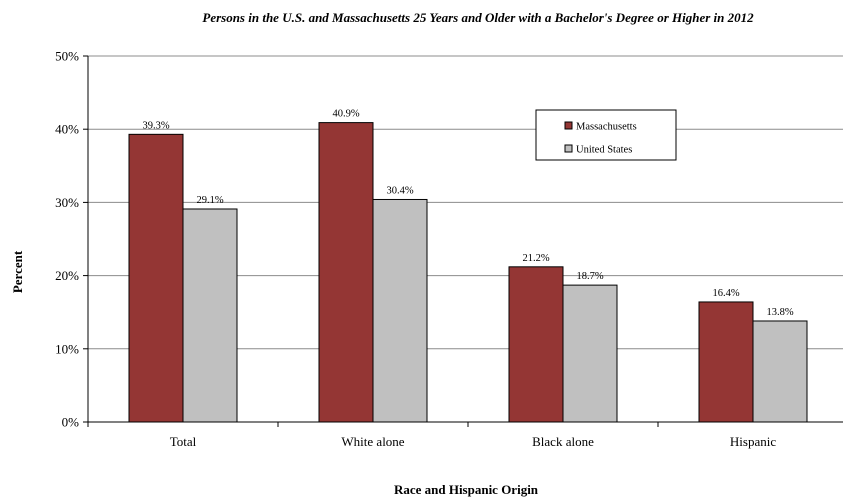 This screenshot has width=843, height=502. I want to click on data-label-massachusetts: 40.9%, so click(345, 114).